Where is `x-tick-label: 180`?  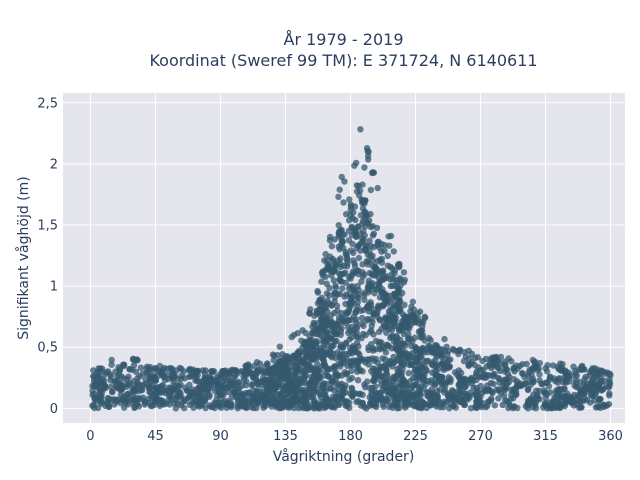
x-tick-label: 180 is located at coordinates (350, 436).